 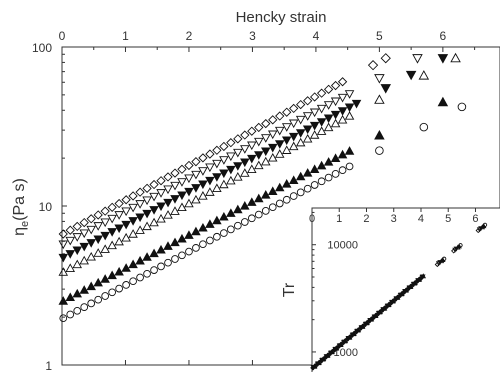 I want to click on inset-y-tick-label: 10000, so click(x=342, y=246).